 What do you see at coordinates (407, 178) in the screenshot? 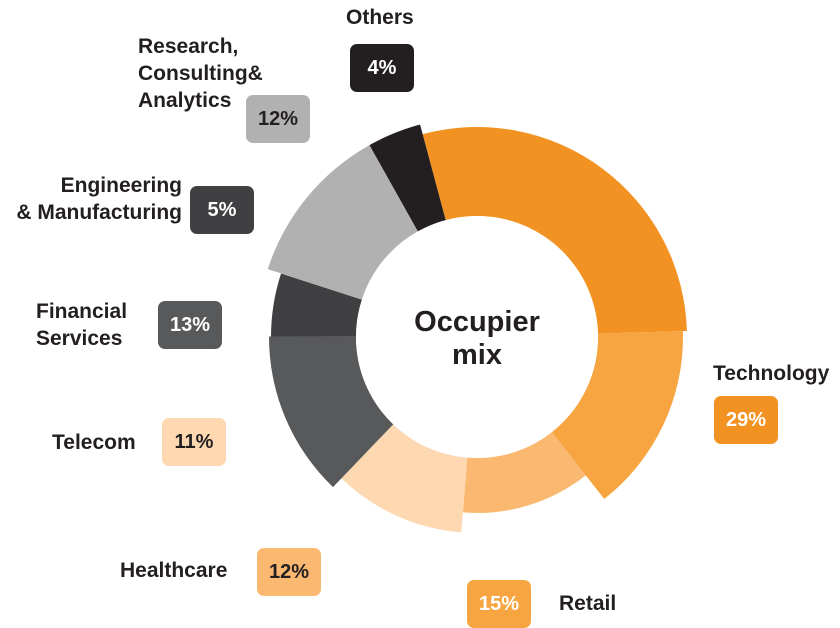
I see `donut-slice-others` at bounding box center [407, 178].